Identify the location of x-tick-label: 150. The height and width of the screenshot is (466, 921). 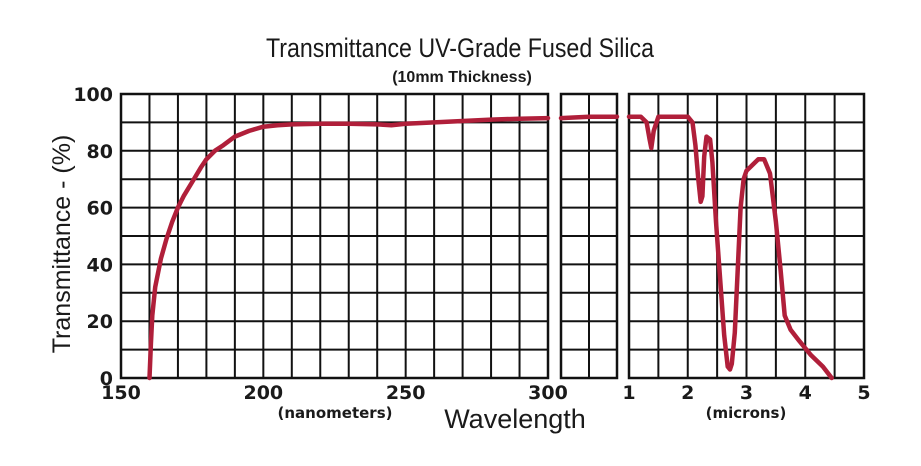
(121, 393).